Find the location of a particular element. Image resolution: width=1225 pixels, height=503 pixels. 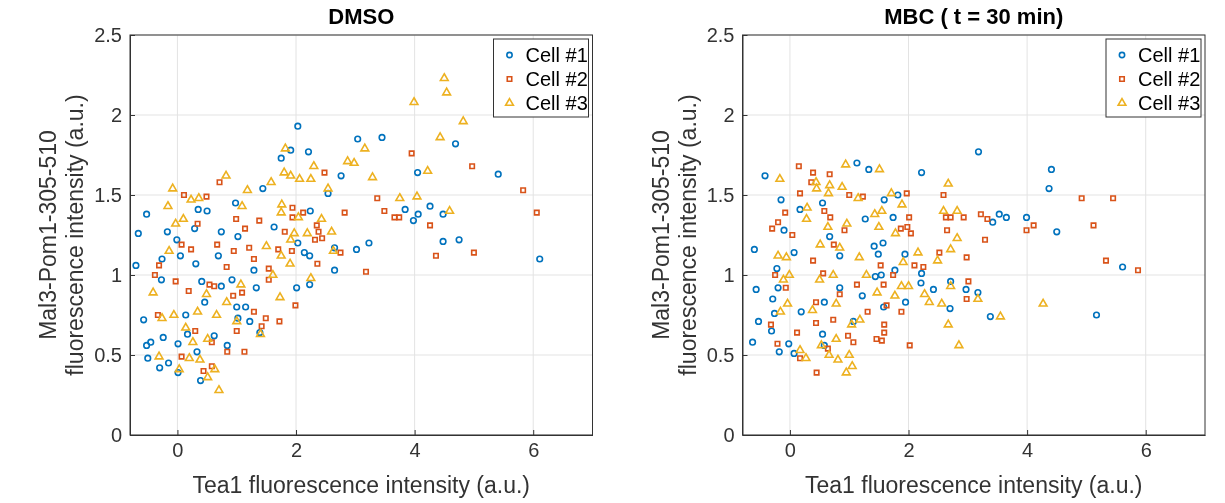

chart-title: MBC ( t = 30 min) is located at coordinates (974, 16).